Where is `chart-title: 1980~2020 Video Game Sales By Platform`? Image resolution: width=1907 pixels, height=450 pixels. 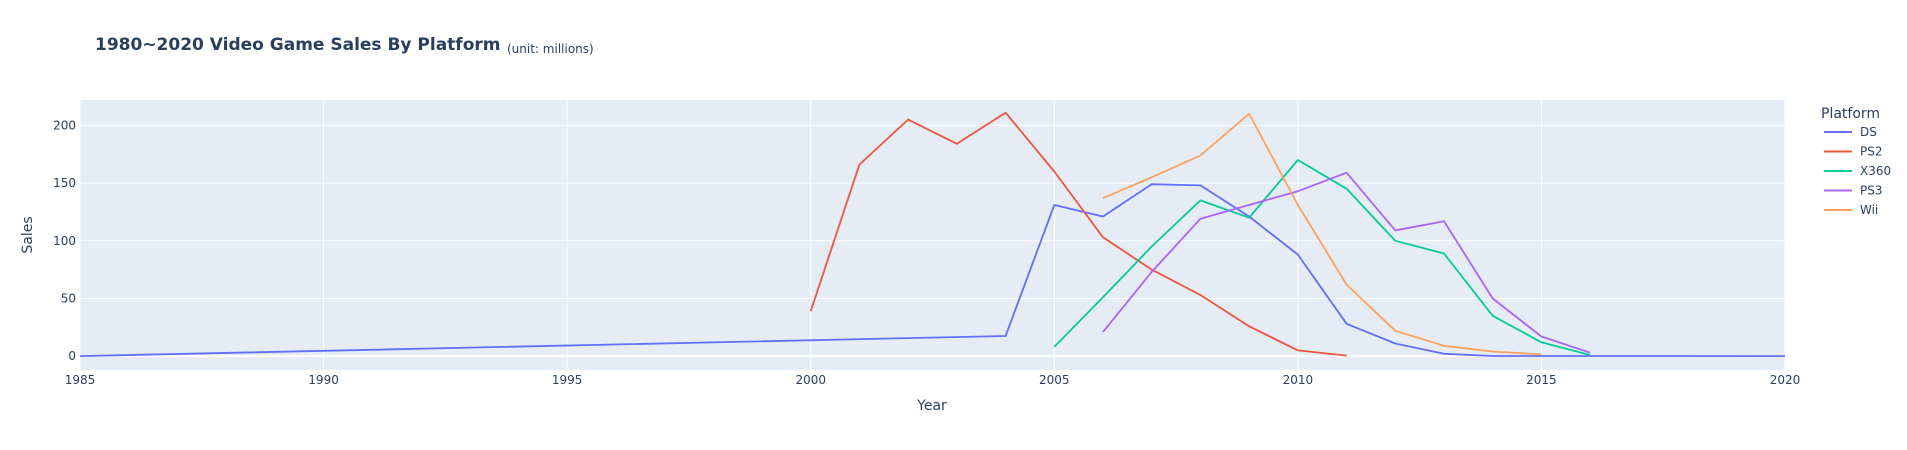
chart-title: 1980~2020 Video Game Sales By Platform is located at coordinates (298, 45).